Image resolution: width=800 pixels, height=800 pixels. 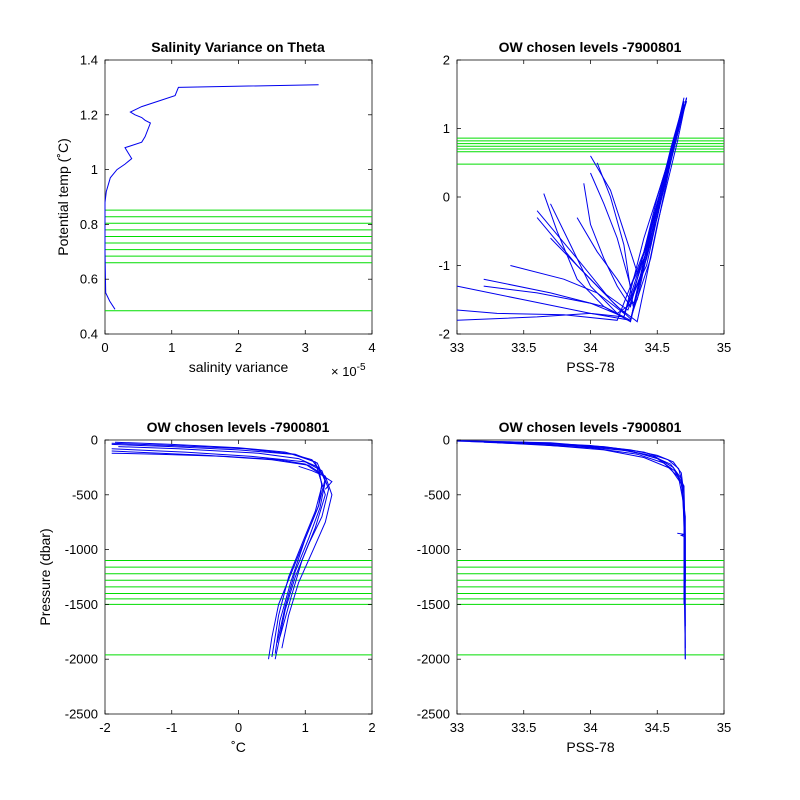 I want to click on y-tick-label: -1, so click(x=444, y=265).